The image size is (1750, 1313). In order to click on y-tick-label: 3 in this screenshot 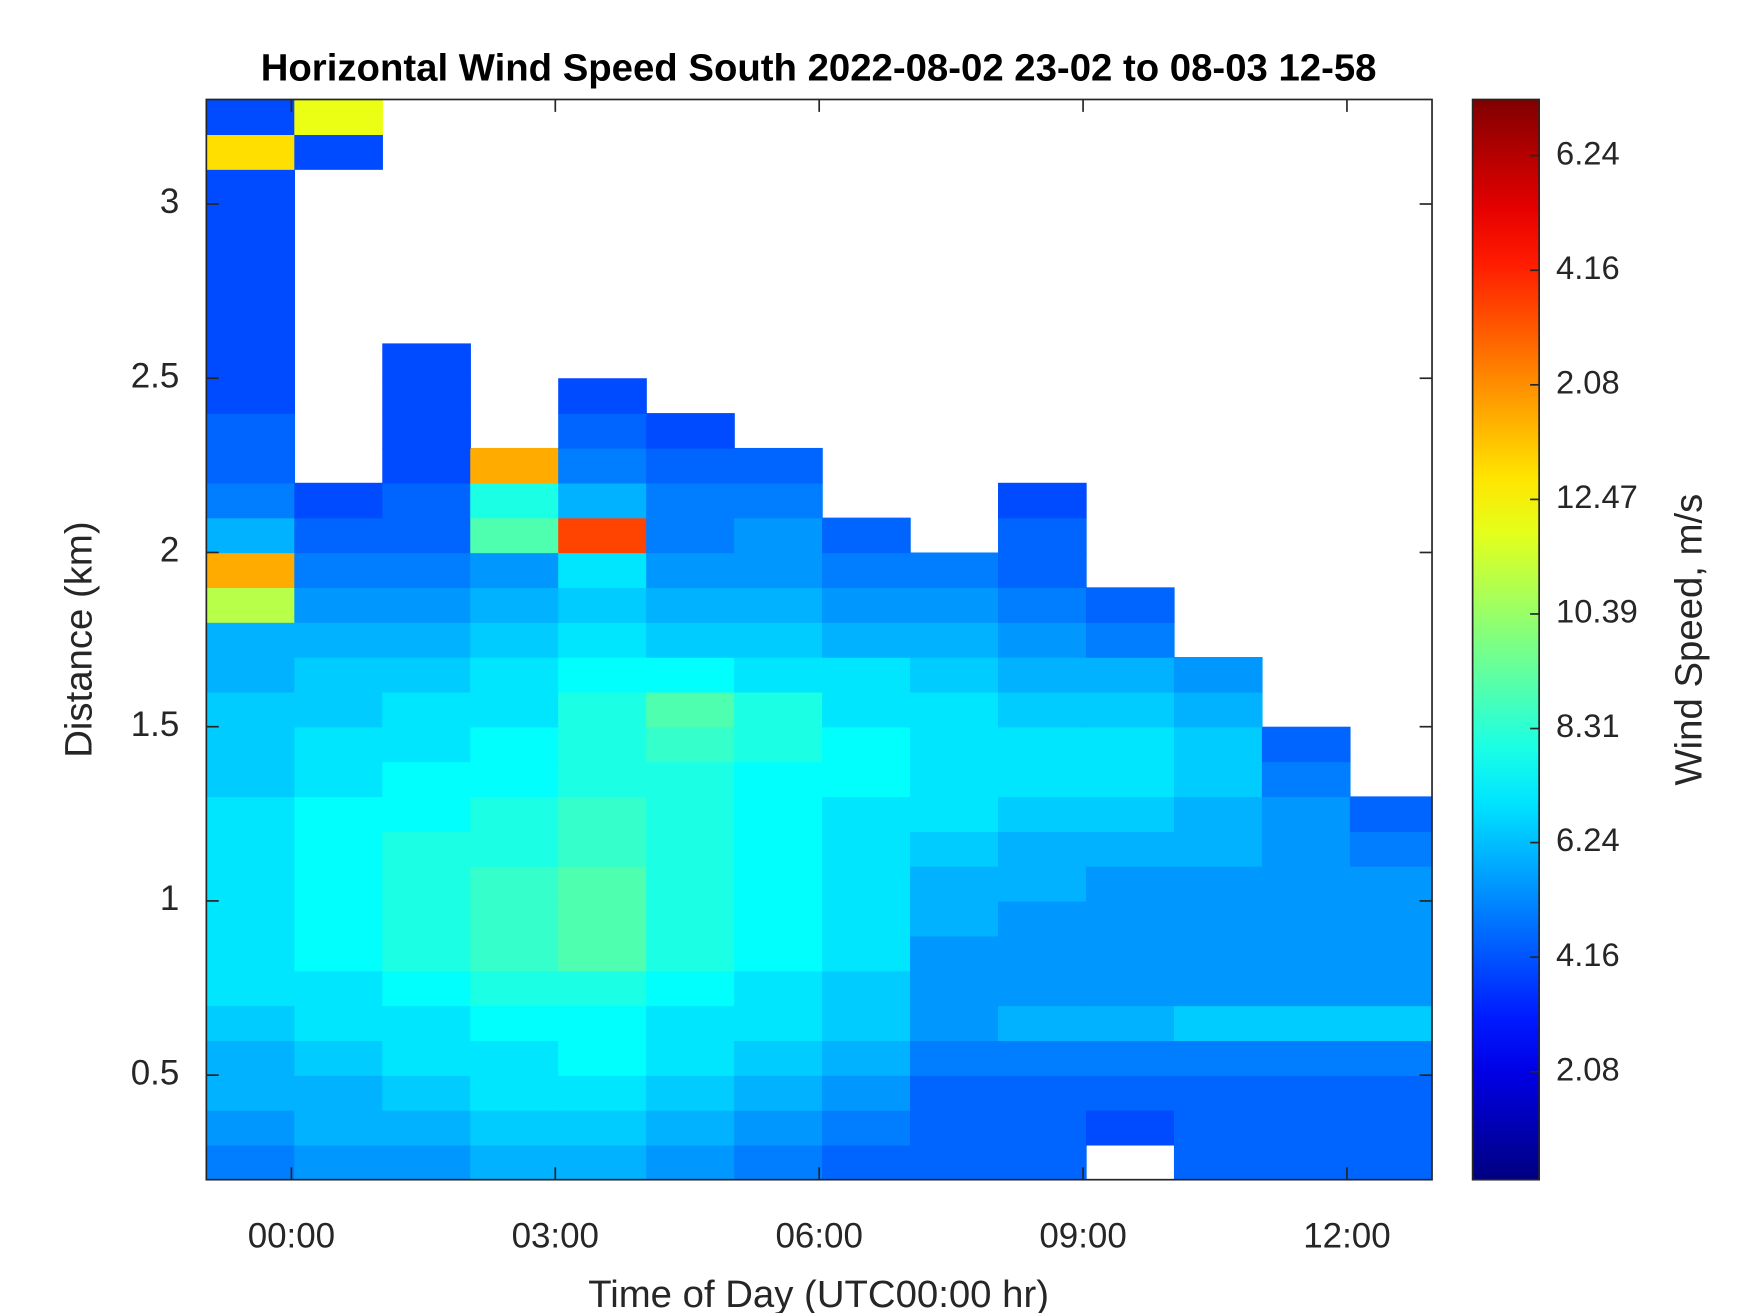, I will do `click(169, 201)`.